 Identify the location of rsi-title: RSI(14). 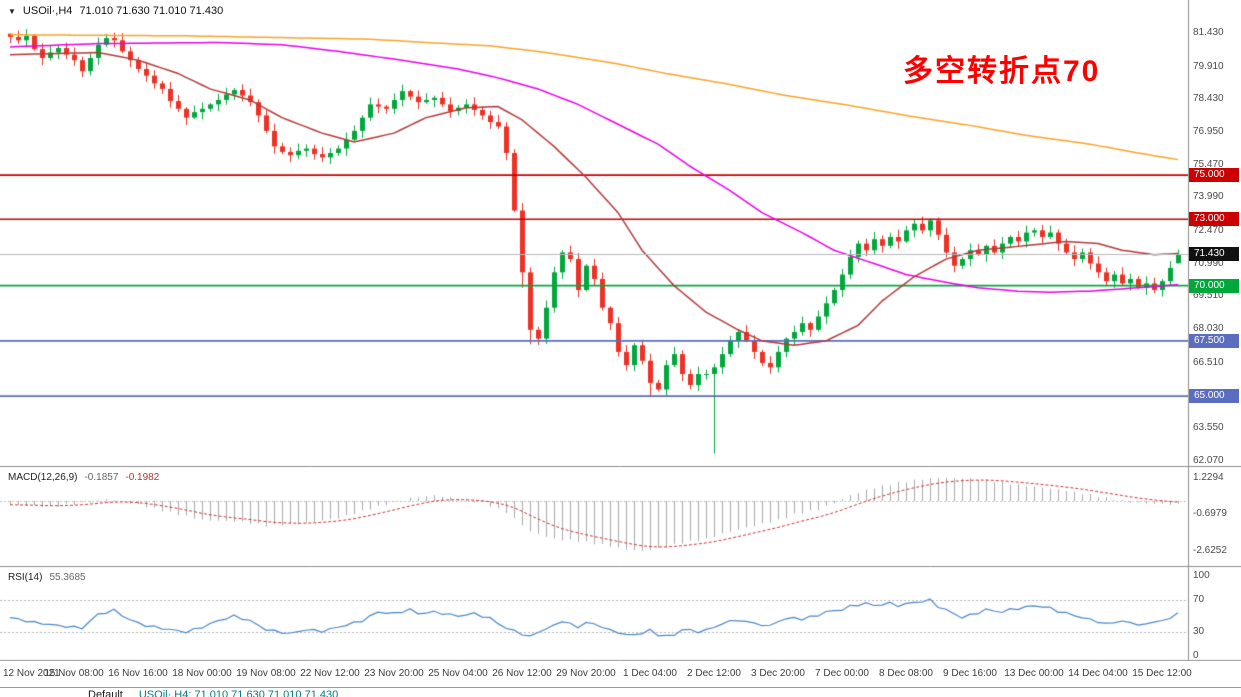
(25, 577).